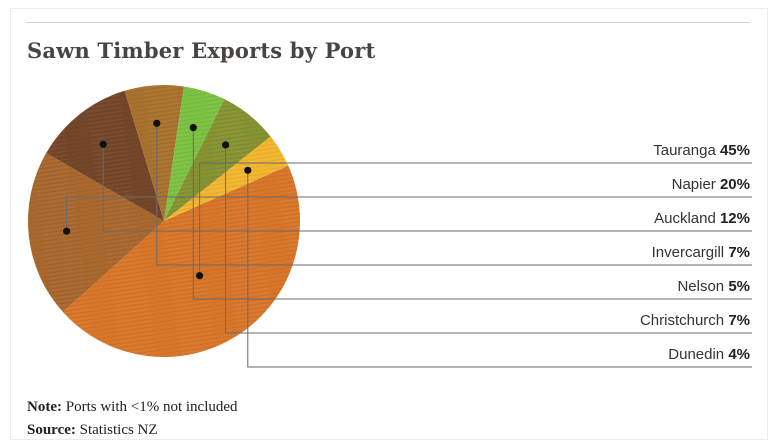 This screenshot has width=779, height=446. I want to click on slice-texture-christchurch, so click(217, 160).